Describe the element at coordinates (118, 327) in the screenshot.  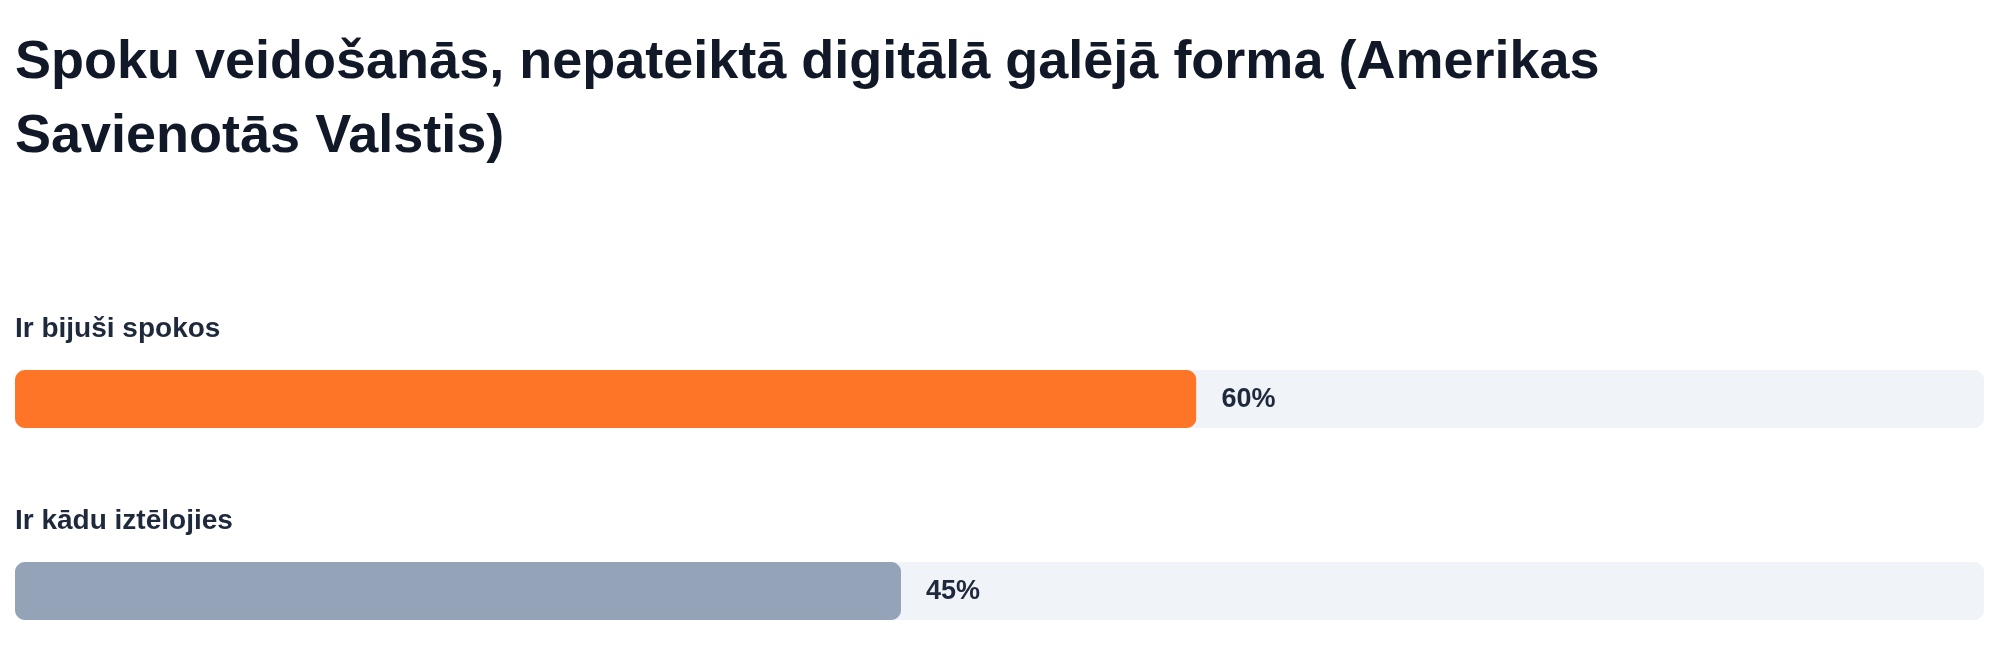
I see `y-tick-label: Ir bijuši spokos` at that location.